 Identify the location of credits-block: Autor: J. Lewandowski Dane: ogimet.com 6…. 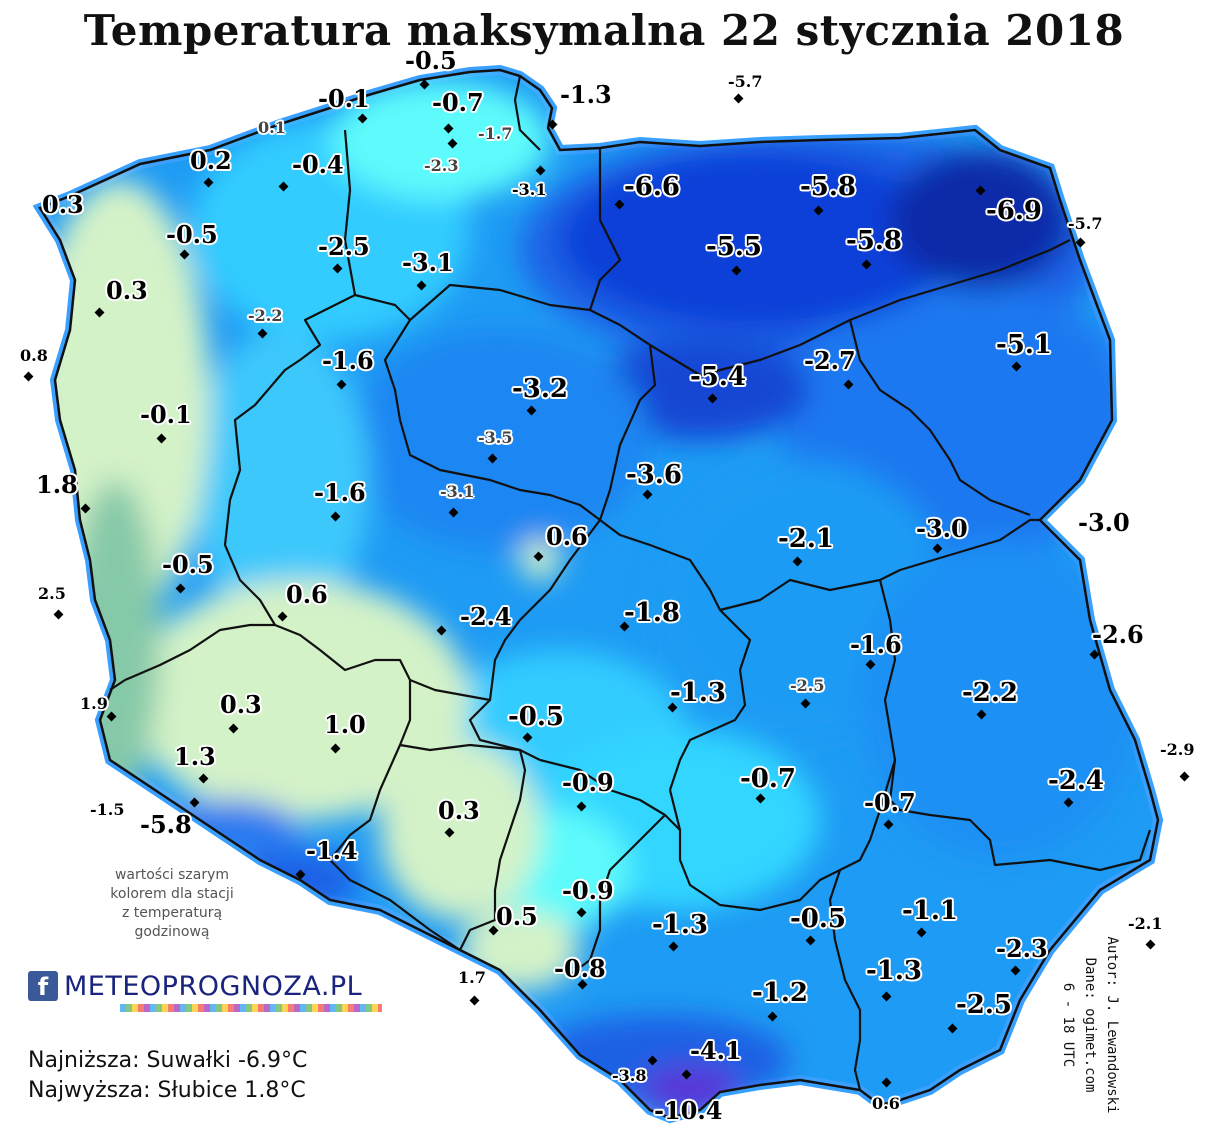
(1098, 1025).